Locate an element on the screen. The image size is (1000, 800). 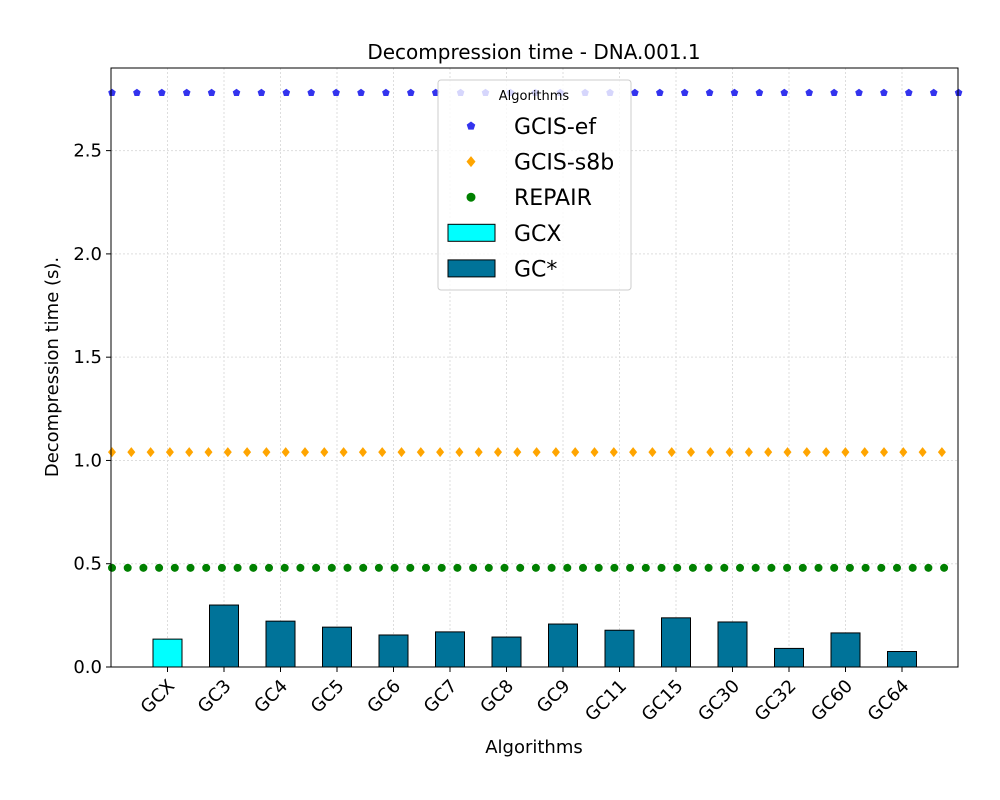
y-tick-label: 2.0 is located at coordinates (87, 254).